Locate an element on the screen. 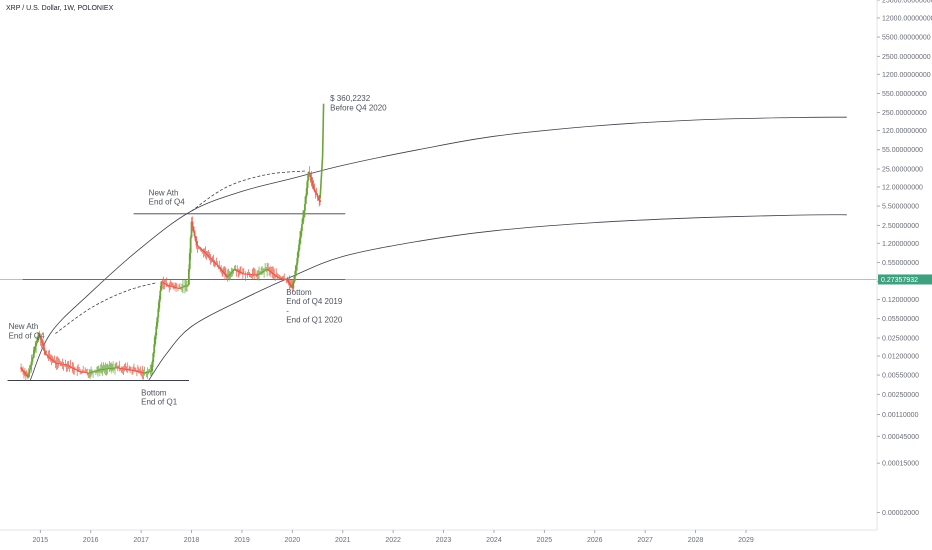 The width and height of the screenshot is (932, 550). chart-annotation: Bottom End of Q1 is located at coordinates (159, 397).